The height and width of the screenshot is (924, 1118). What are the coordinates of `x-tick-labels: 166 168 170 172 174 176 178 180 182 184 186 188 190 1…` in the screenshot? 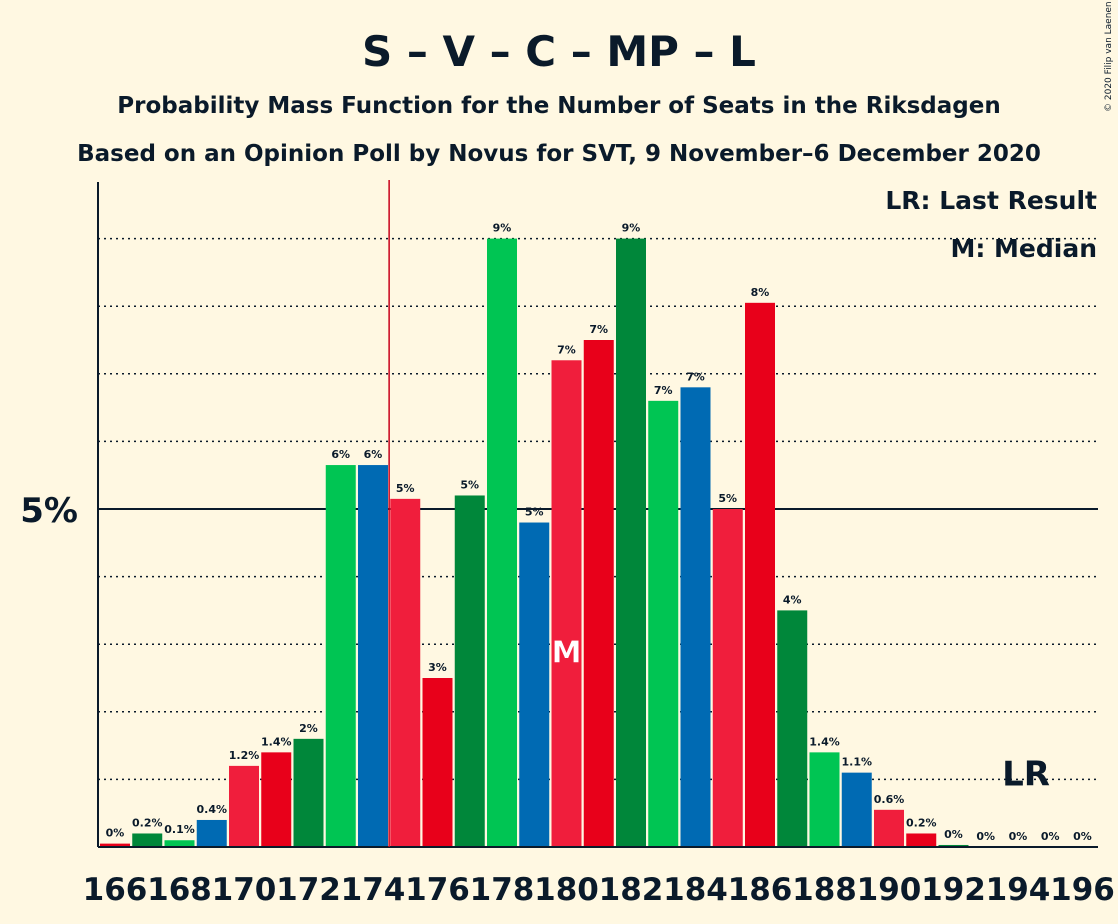 It's located at (599, 890).